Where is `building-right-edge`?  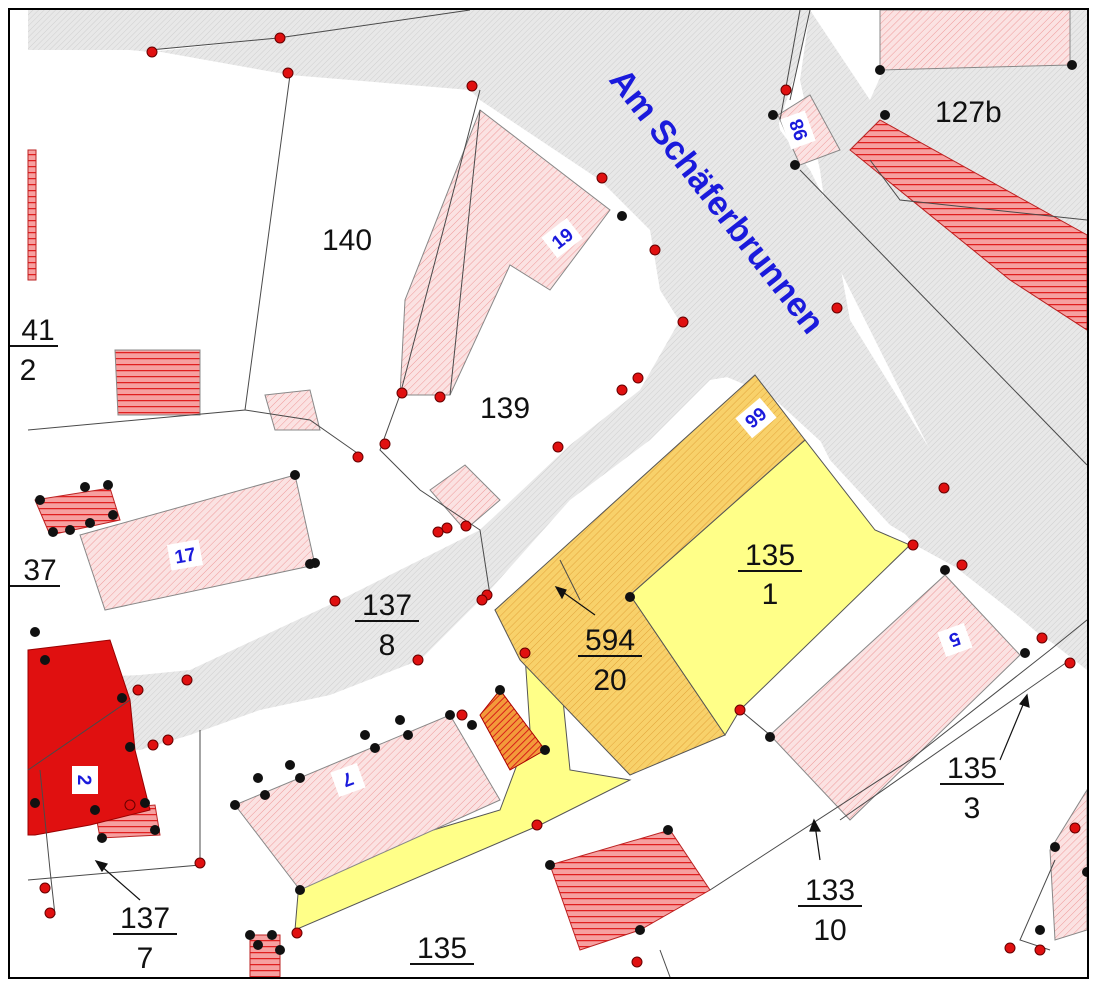
building-right-edge is located at coordinates (1068, 865).